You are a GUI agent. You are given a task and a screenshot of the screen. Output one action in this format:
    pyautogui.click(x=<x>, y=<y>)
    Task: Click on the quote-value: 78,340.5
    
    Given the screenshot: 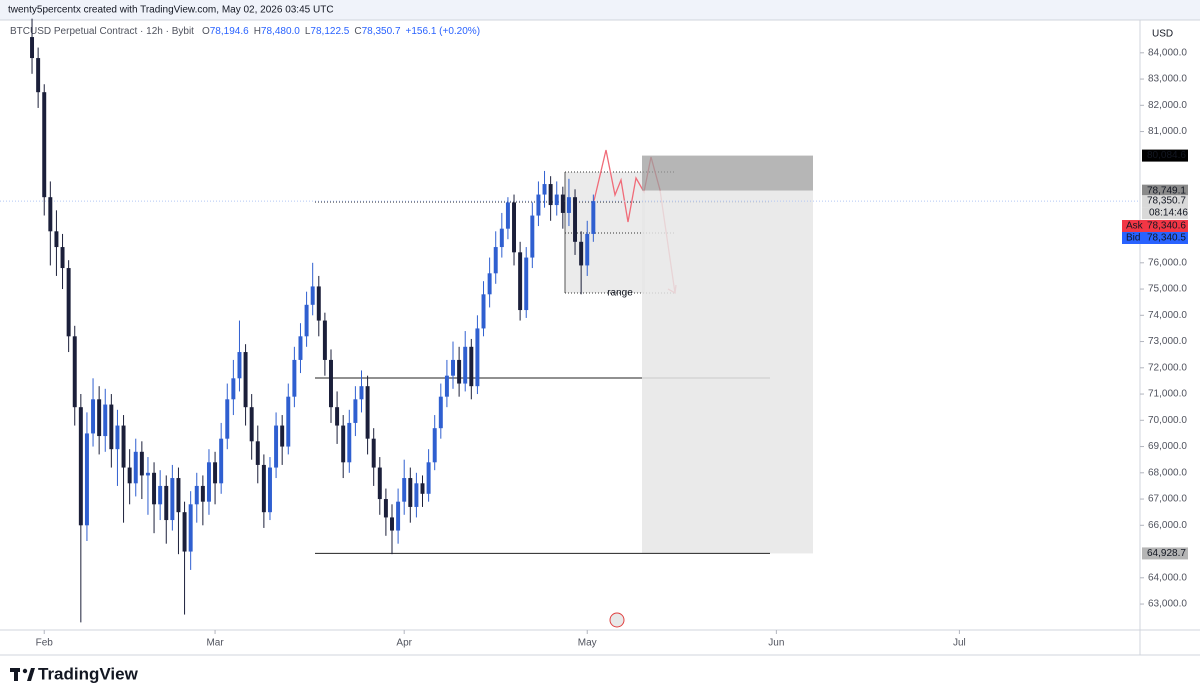 What is the action you would take?
    pyautogui.click(x=1166, y=238)
    